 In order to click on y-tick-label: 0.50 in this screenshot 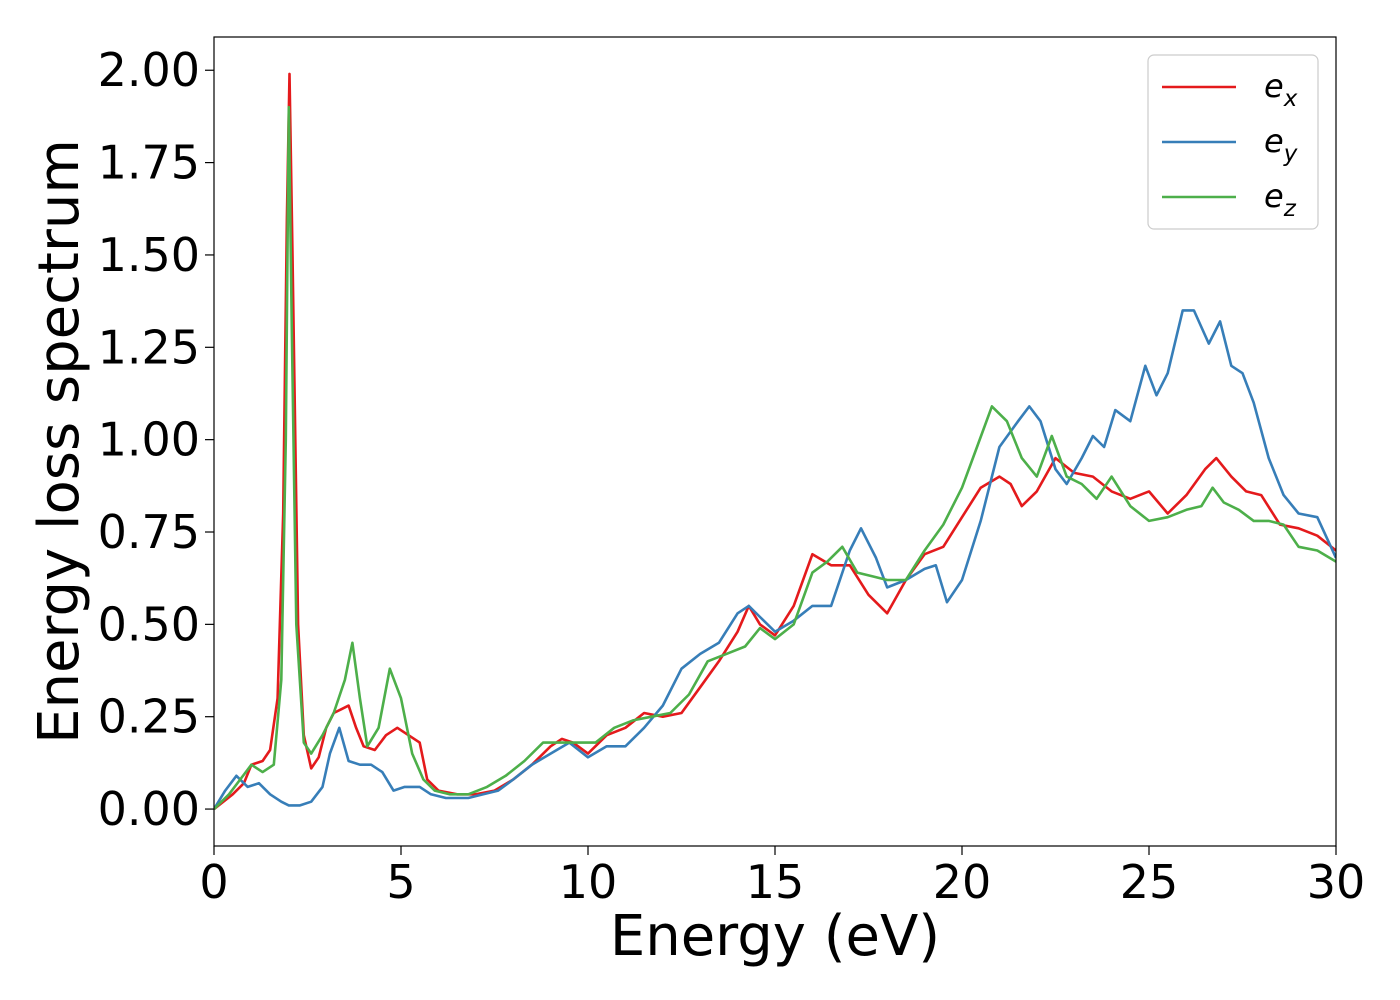, I will do `click(149, 624)`.